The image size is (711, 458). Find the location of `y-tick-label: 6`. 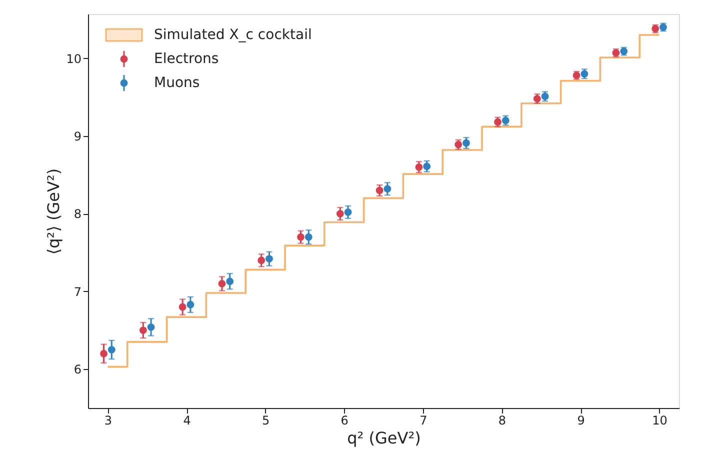

y-tick-label: 6 is located at coordinates (78, 369).